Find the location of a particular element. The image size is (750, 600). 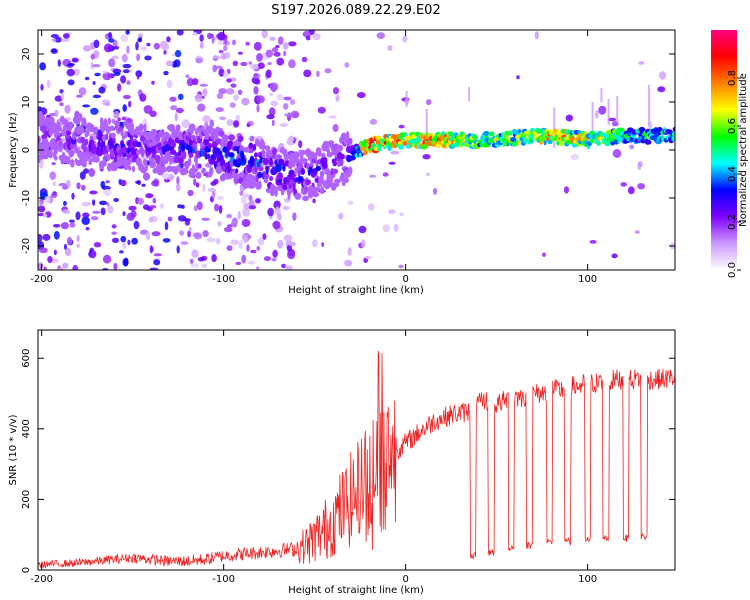

x-tick-label: 100 is located at coordinates (587, 579).